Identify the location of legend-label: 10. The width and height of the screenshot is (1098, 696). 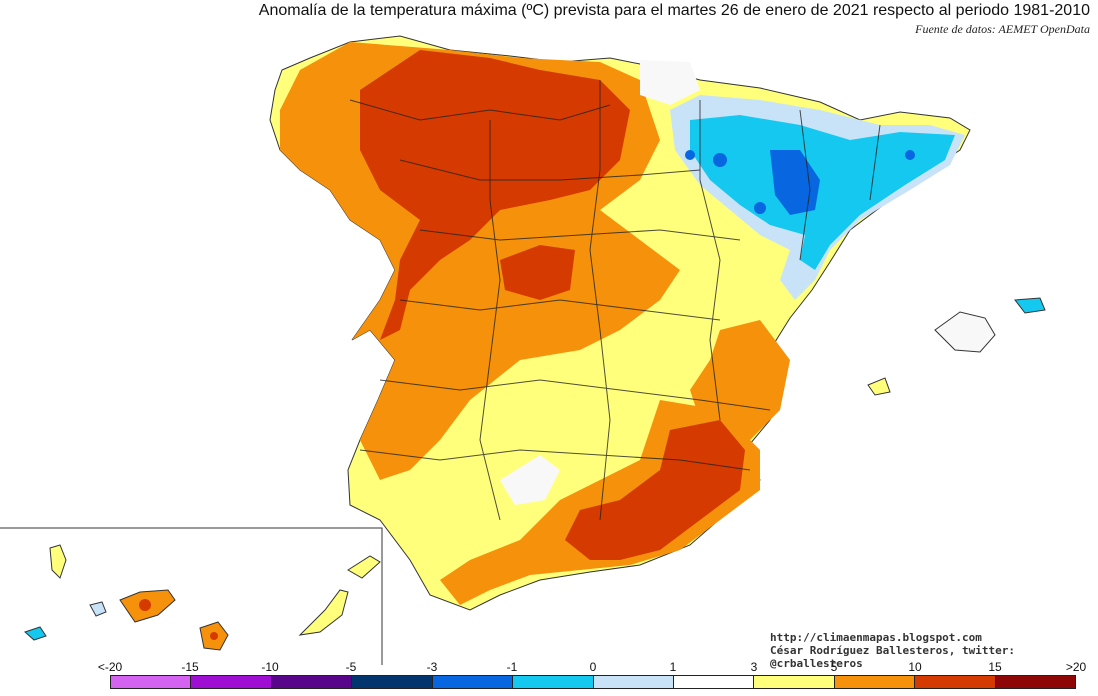
(915, 667).